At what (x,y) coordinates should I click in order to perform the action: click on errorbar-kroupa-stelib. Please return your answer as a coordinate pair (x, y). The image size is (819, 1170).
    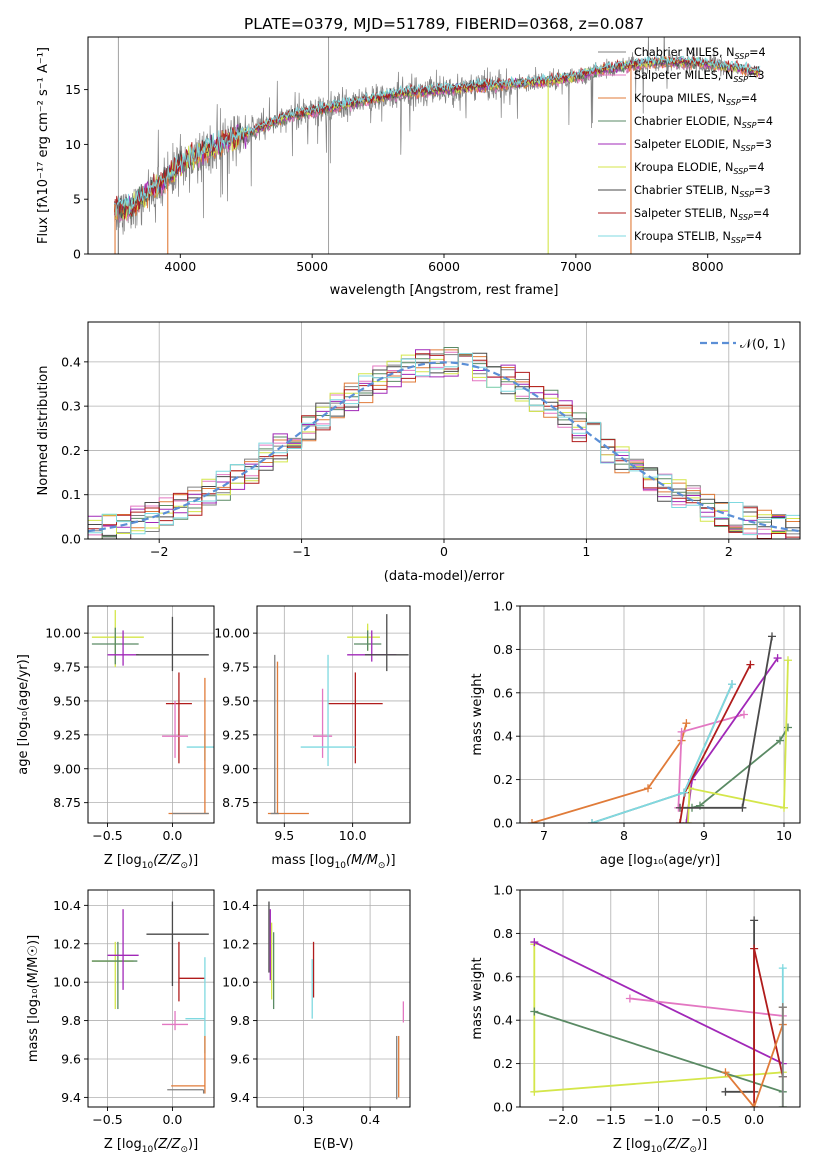
    Looking at the image, I should click on (328, 710).